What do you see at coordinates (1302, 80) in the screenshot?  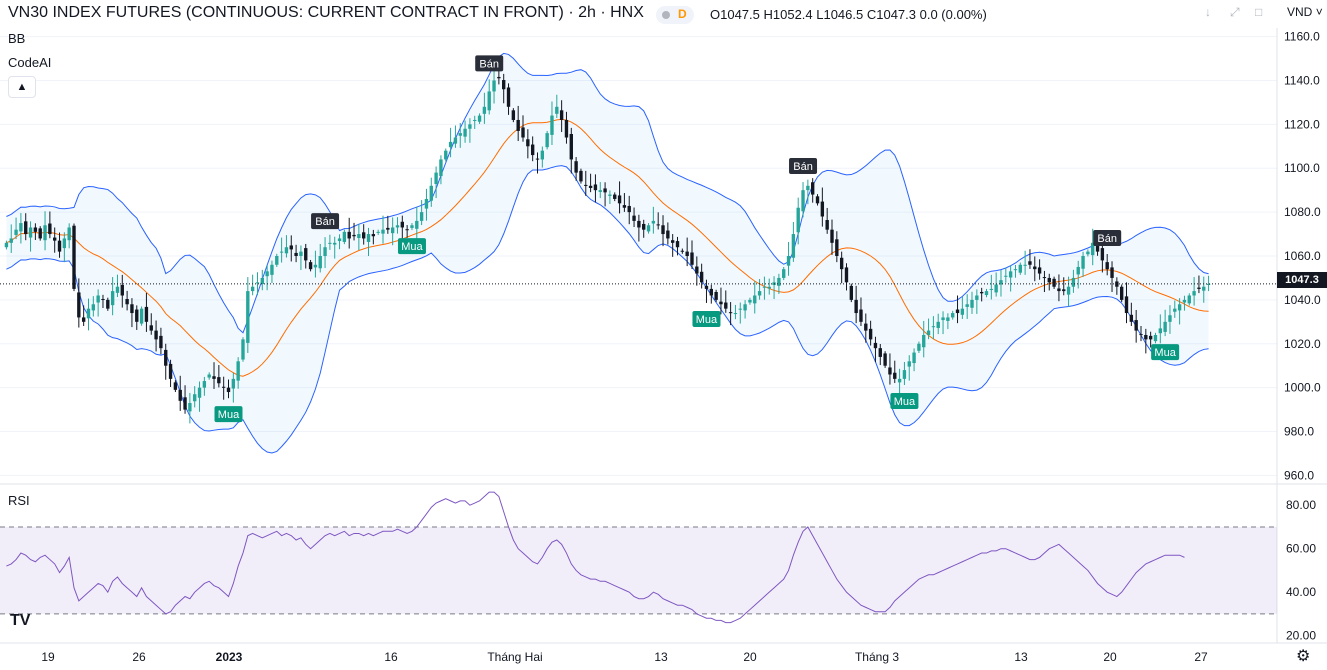 I see `price-axis-label: 1140.0` at bounding box center [1302, 80].